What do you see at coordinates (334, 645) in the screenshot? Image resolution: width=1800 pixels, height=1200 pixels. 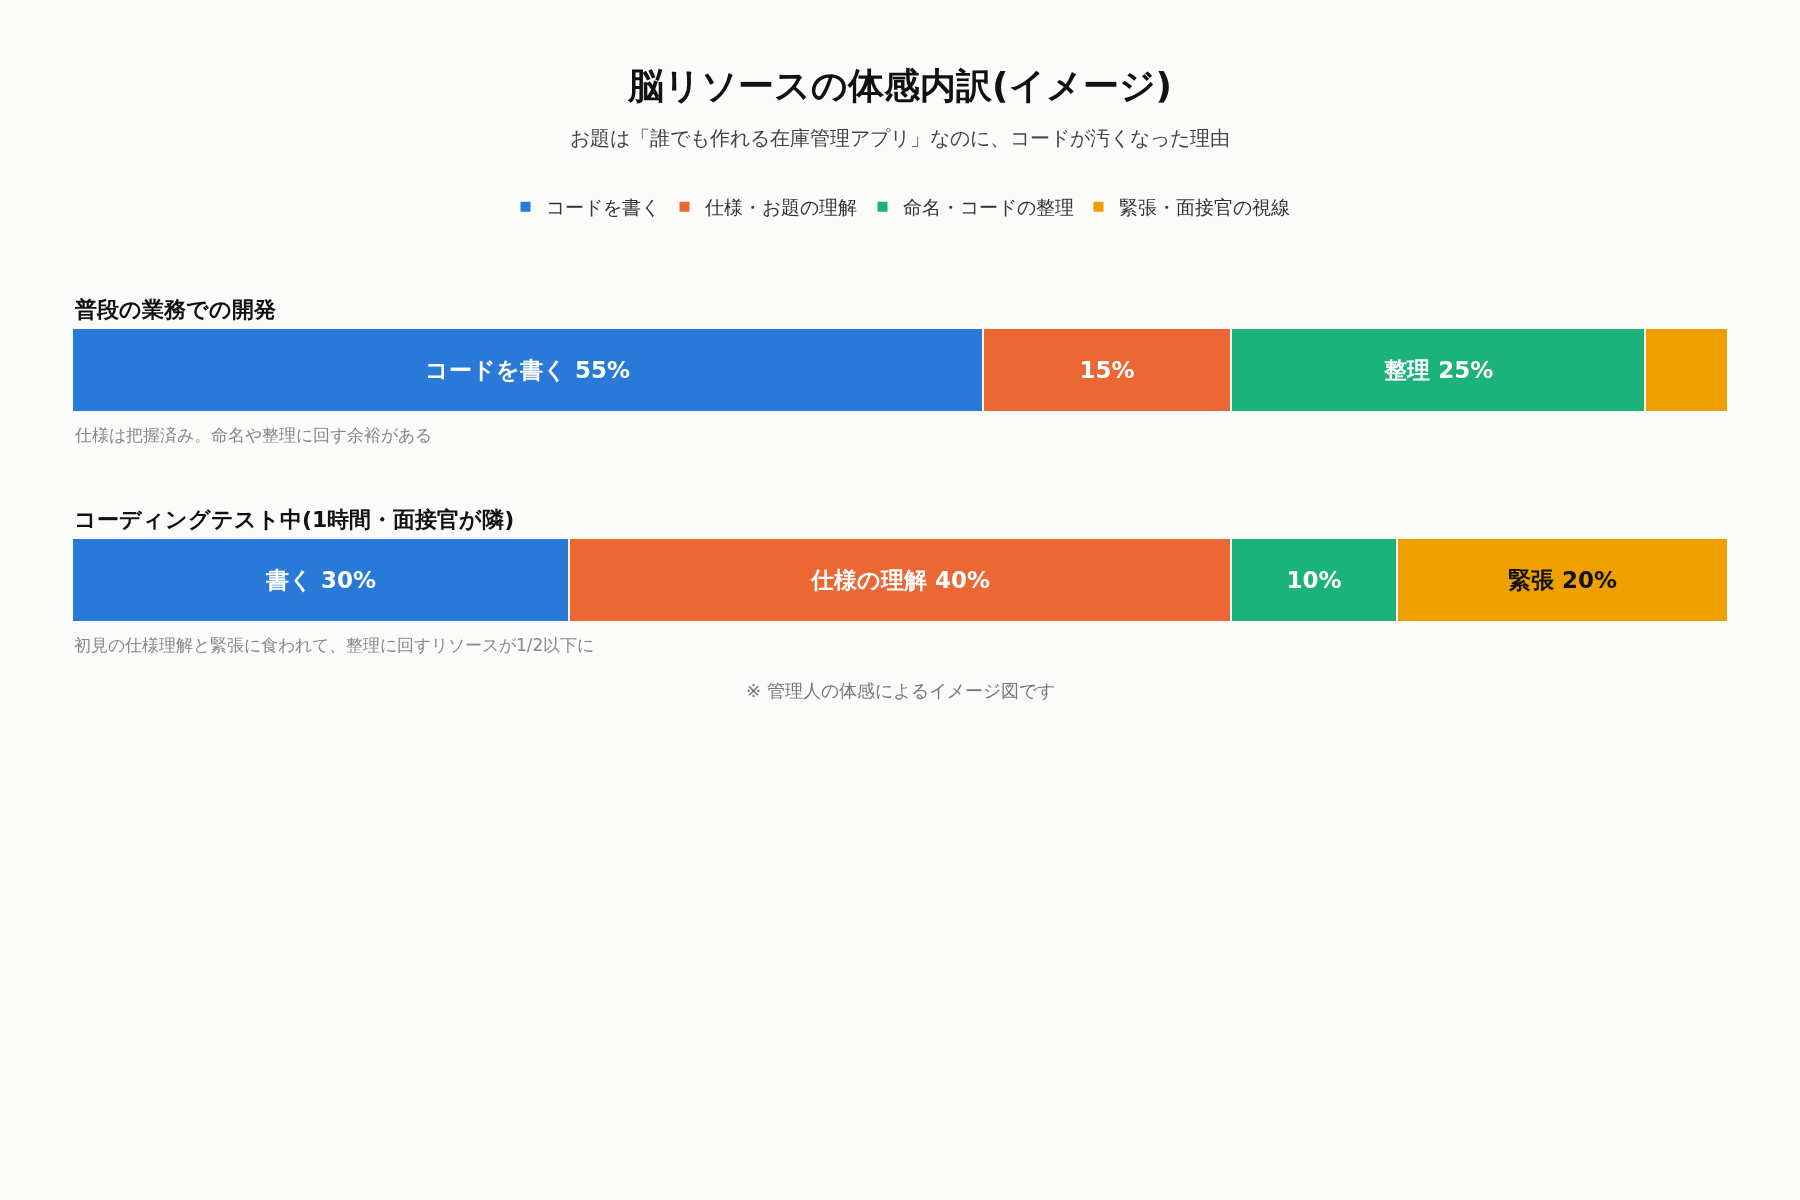 I see `text: 初見の仕様理解と緊張に食われて、整理に回すリソースが1/2以下に` at bounding box center [334, 645].